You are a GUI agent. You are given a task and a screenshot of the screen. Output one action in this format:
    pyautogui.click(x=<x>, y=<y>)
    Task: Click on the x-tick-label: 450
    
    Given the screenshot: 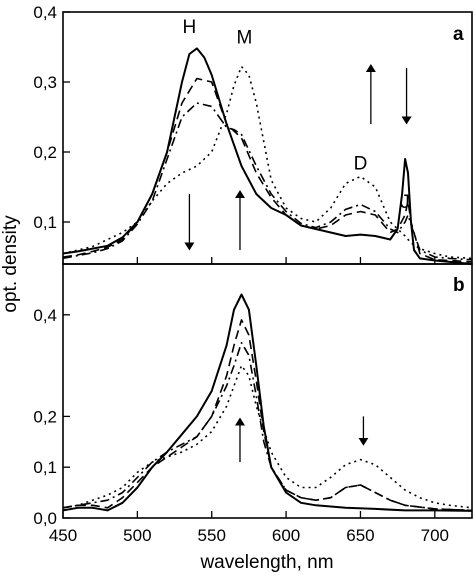 What is the action you would take?
    pyautogui.click(x=63, y=535)
    